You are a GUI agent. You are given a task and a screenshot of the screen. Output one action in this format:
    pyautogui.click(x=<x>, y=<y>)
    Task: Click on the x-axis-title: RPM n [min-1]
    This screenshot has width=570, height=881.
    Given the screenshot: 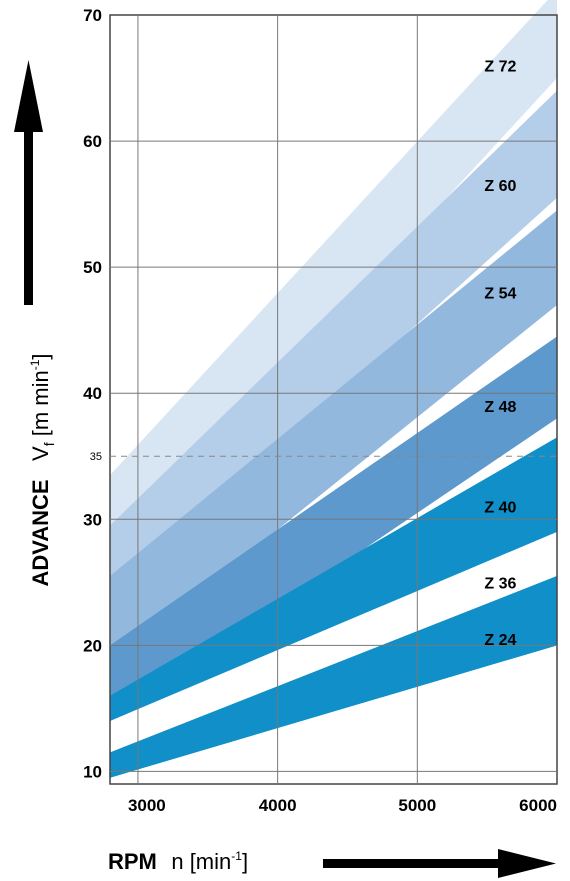 What is the action you would take?
    pyautogui.click(x=178, y=861)
    